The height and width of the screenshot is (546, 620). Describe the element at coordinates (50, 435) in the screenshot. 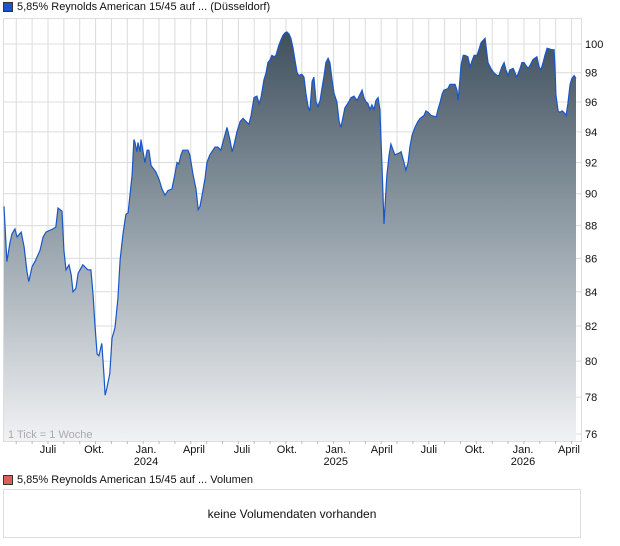

I see `tick-annotation: 1 Tick = 1 Woche` at that location.